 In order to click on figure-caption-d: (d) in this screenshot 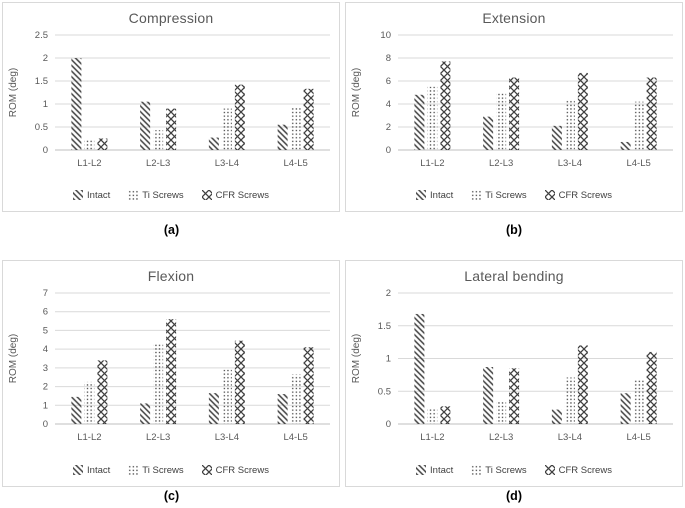, I will do `click(514, 496)`.